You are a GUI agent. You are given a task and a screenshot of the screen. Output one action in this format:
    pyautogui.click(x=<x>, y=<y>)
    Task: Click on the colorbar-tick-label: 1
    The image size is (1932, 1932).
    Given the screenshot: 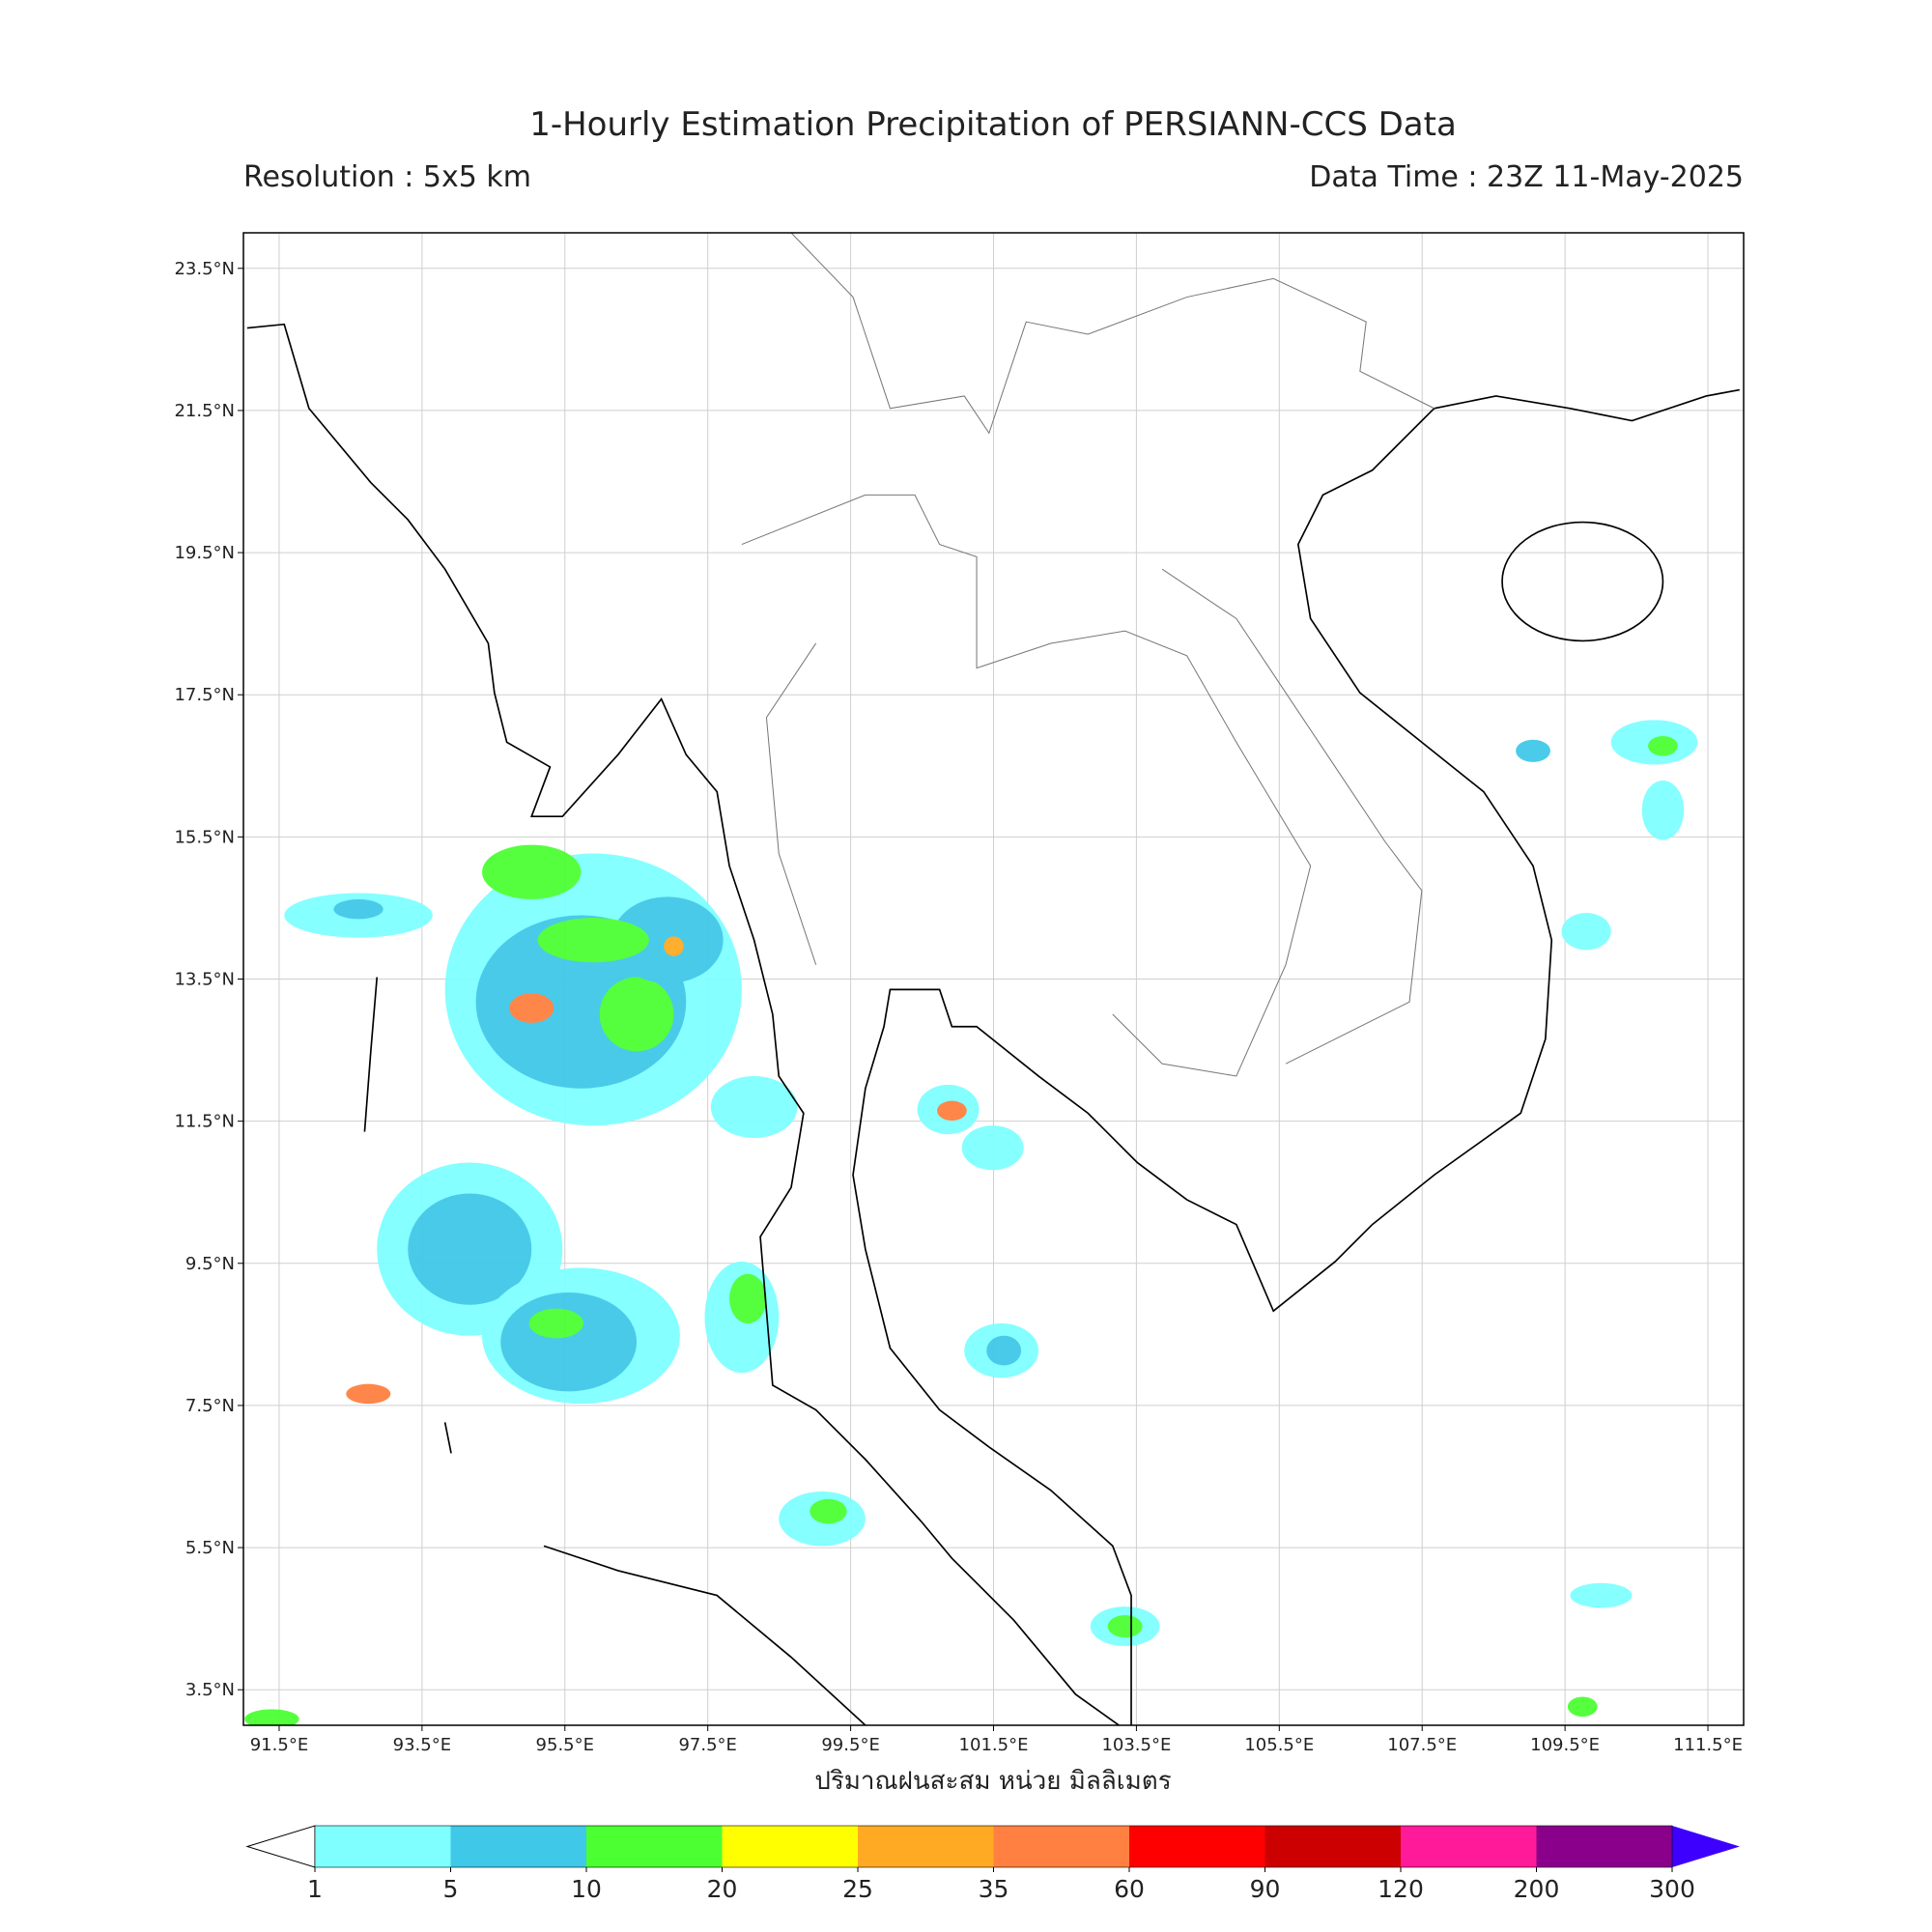 What is the action you would take?
    pyautogui.click(x=315, y=1889)
    